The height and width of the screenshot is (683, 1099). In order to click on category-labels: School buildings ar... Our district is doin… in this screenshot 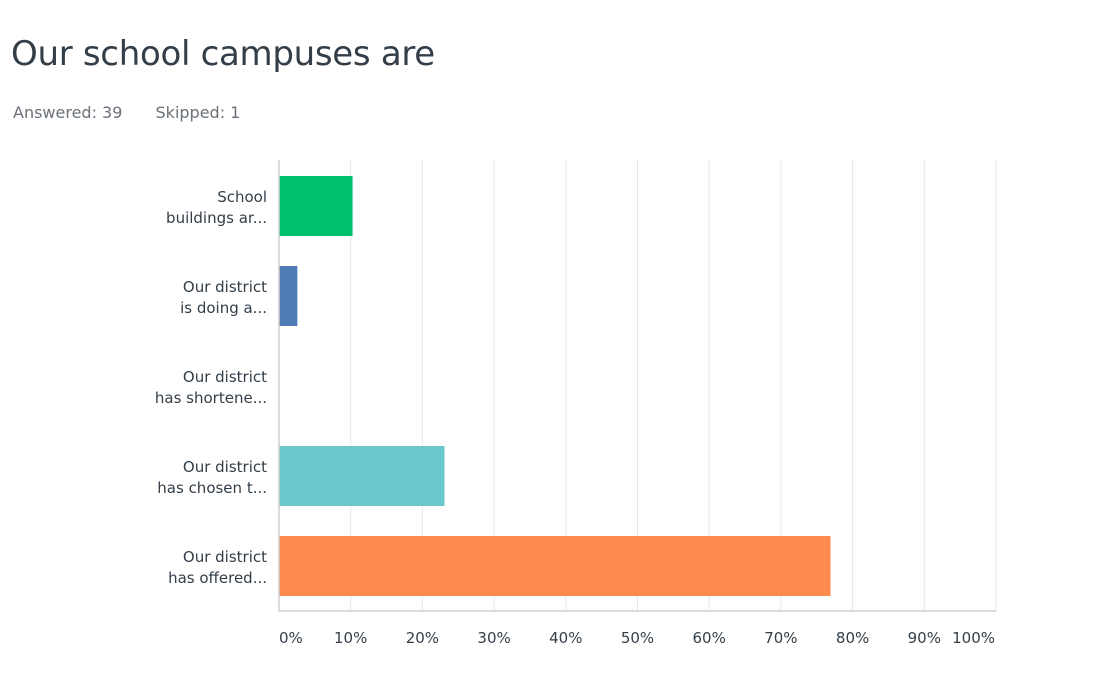, I will do `click(211, 387)`.